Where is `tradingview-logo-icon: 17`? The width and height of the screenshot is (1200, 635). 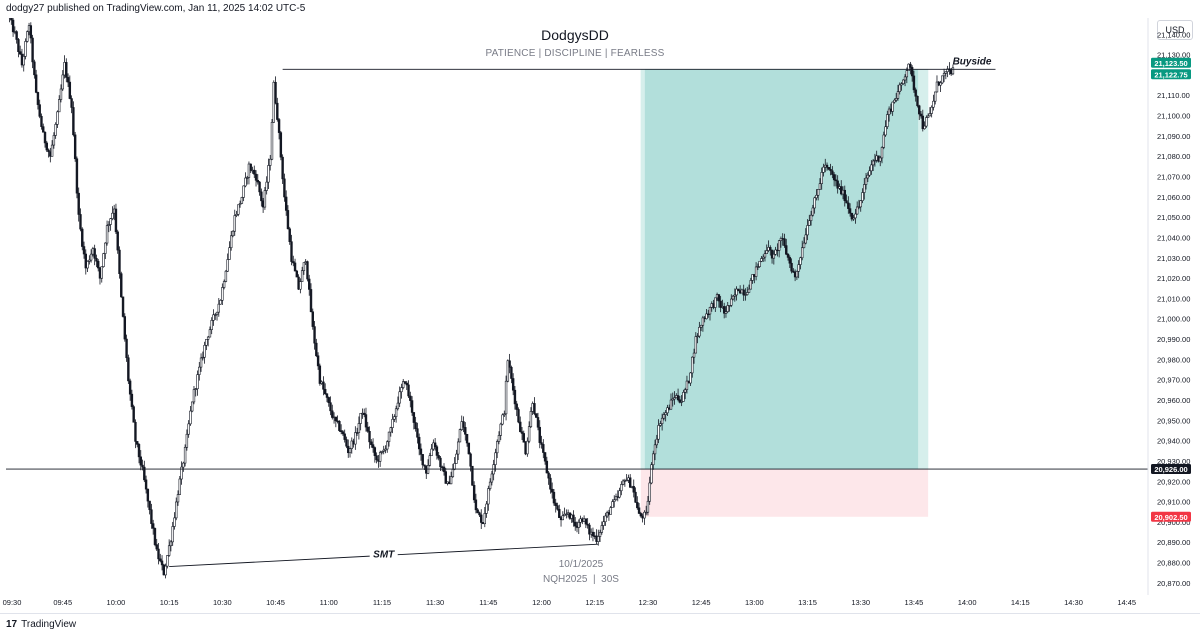 tradingview-logo-icon: 17 is located at coordinates (12, 624).